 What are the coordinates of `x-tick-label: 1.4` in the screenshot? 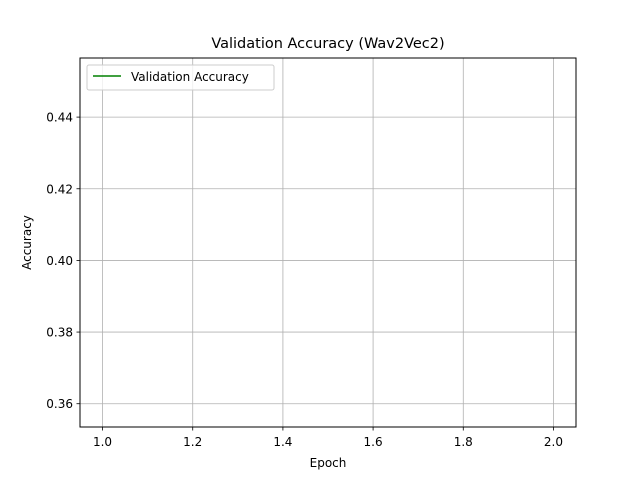 It's located at (282, 442).